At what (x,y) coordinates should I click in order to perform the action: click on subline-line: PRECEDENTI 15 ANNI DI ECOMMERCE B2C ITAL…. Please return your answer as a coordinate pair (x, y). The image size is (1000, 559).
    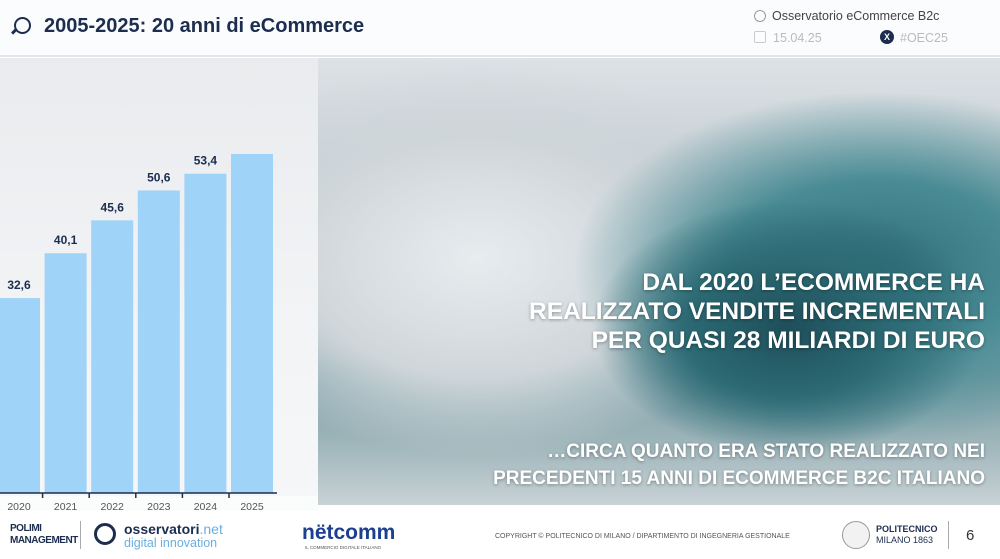
    Looking at the image, I should click on (739, 478).